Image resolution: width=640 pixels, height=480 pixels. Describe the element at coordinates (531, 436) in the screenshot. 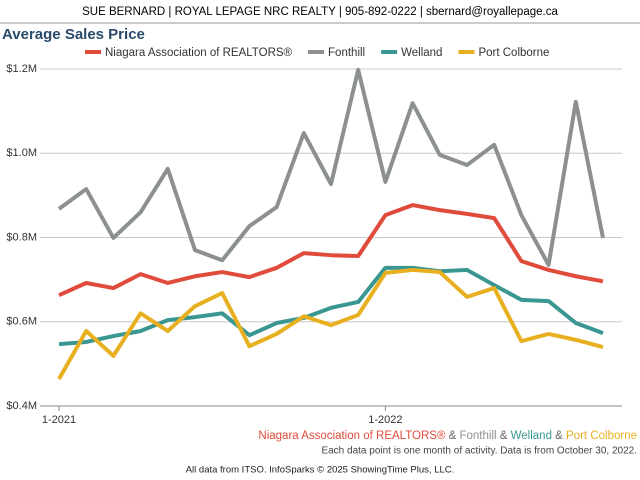

I see `legend-caption-name: Welland` at that location.